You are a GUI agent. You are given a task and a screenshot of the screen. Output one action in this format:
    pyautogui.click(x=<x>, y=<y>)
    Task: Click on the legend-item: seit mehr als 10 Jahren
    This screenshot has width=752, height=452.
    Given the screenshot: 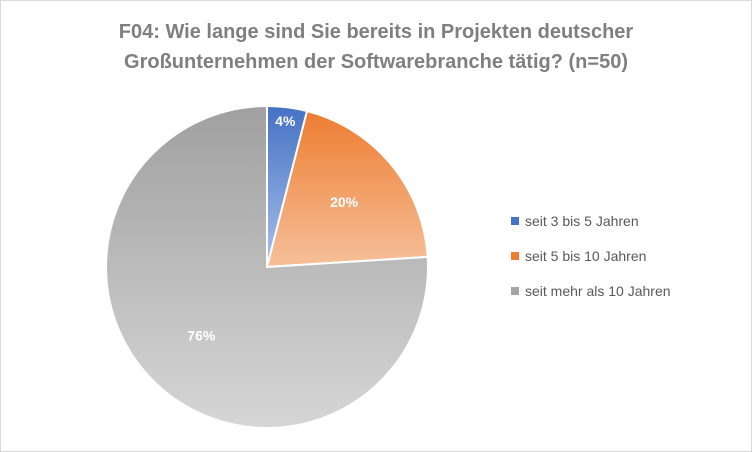 What is the action you would take?
    pyautogui.click(x=591, y=290)
    